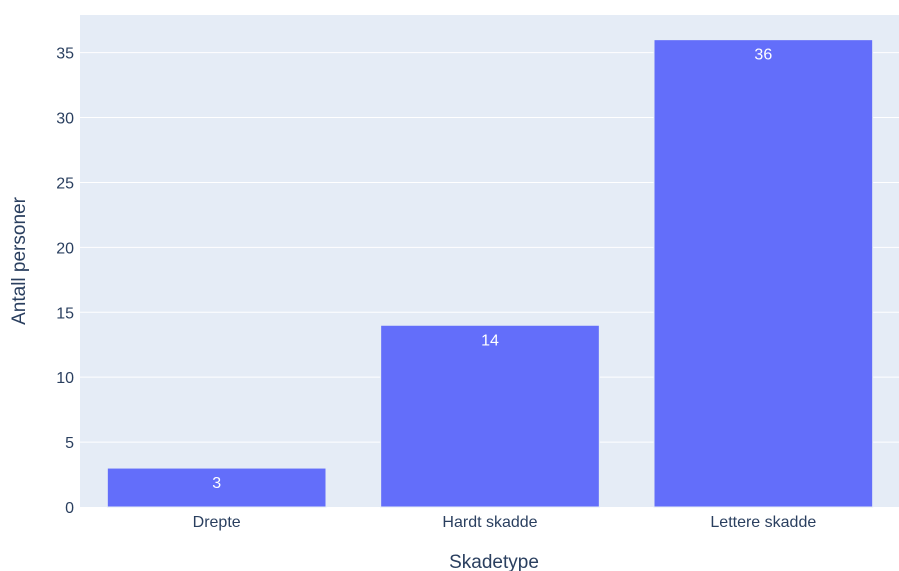 This screenshot has height=571, width=899. Describe the element at coordinates (217, 522) in the screenshot. I see `x-tick-label: Drepte` at that location.